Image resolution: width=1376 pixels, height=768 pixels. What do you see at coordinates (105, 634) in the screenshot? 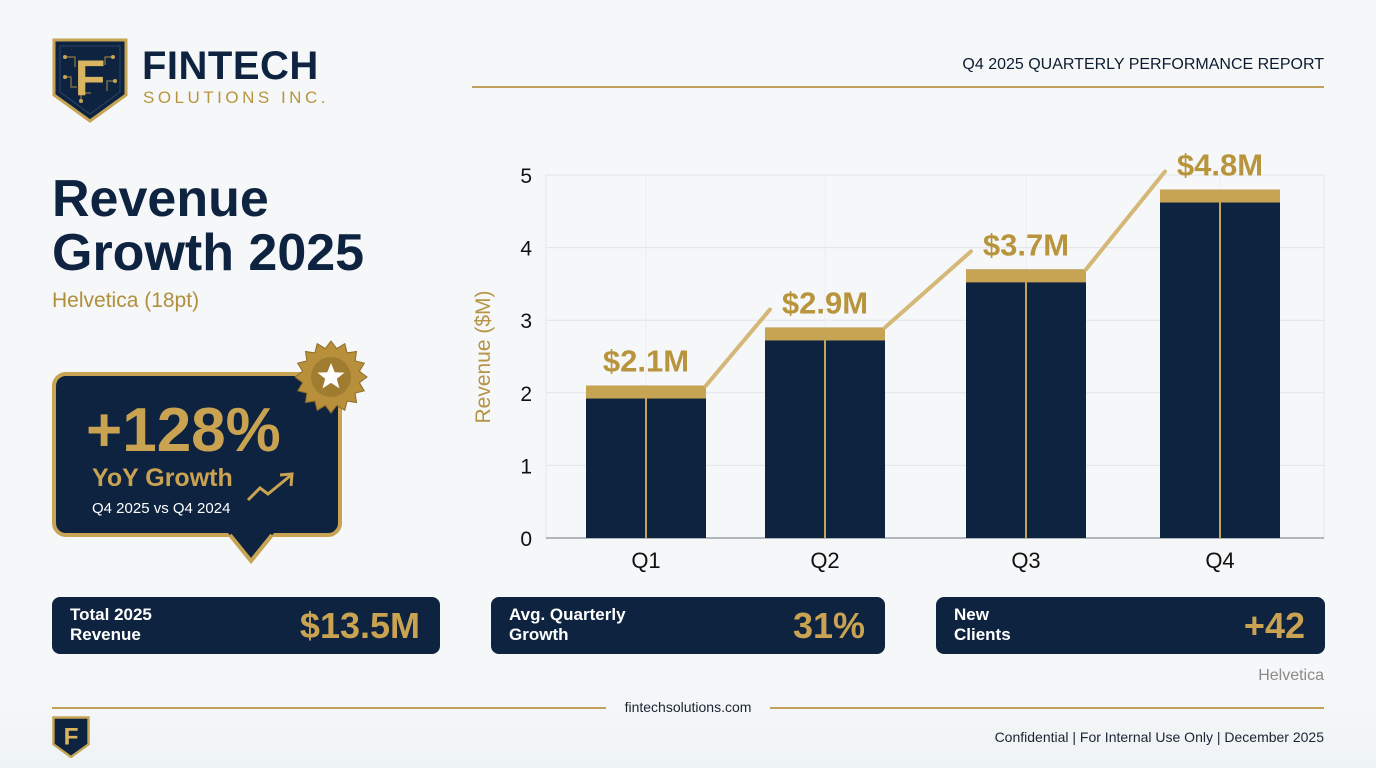
I see `stat-label-line-2: Revenue` at bounding box center [105, 634].